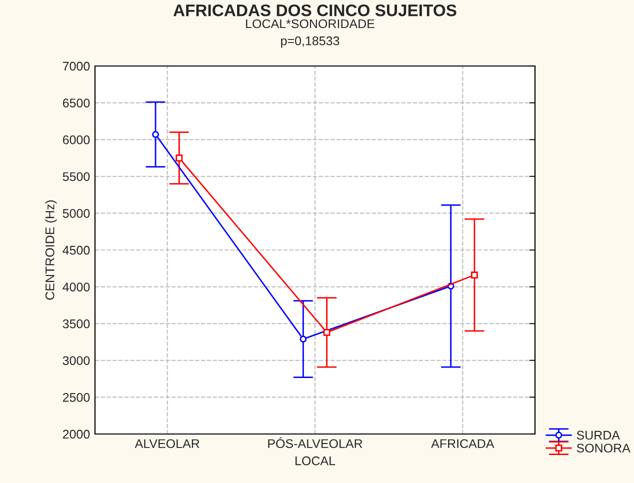  Describe the element at coordinates (76, 434) in the screenshot. I see `y-tick-label: 2000` at that location.